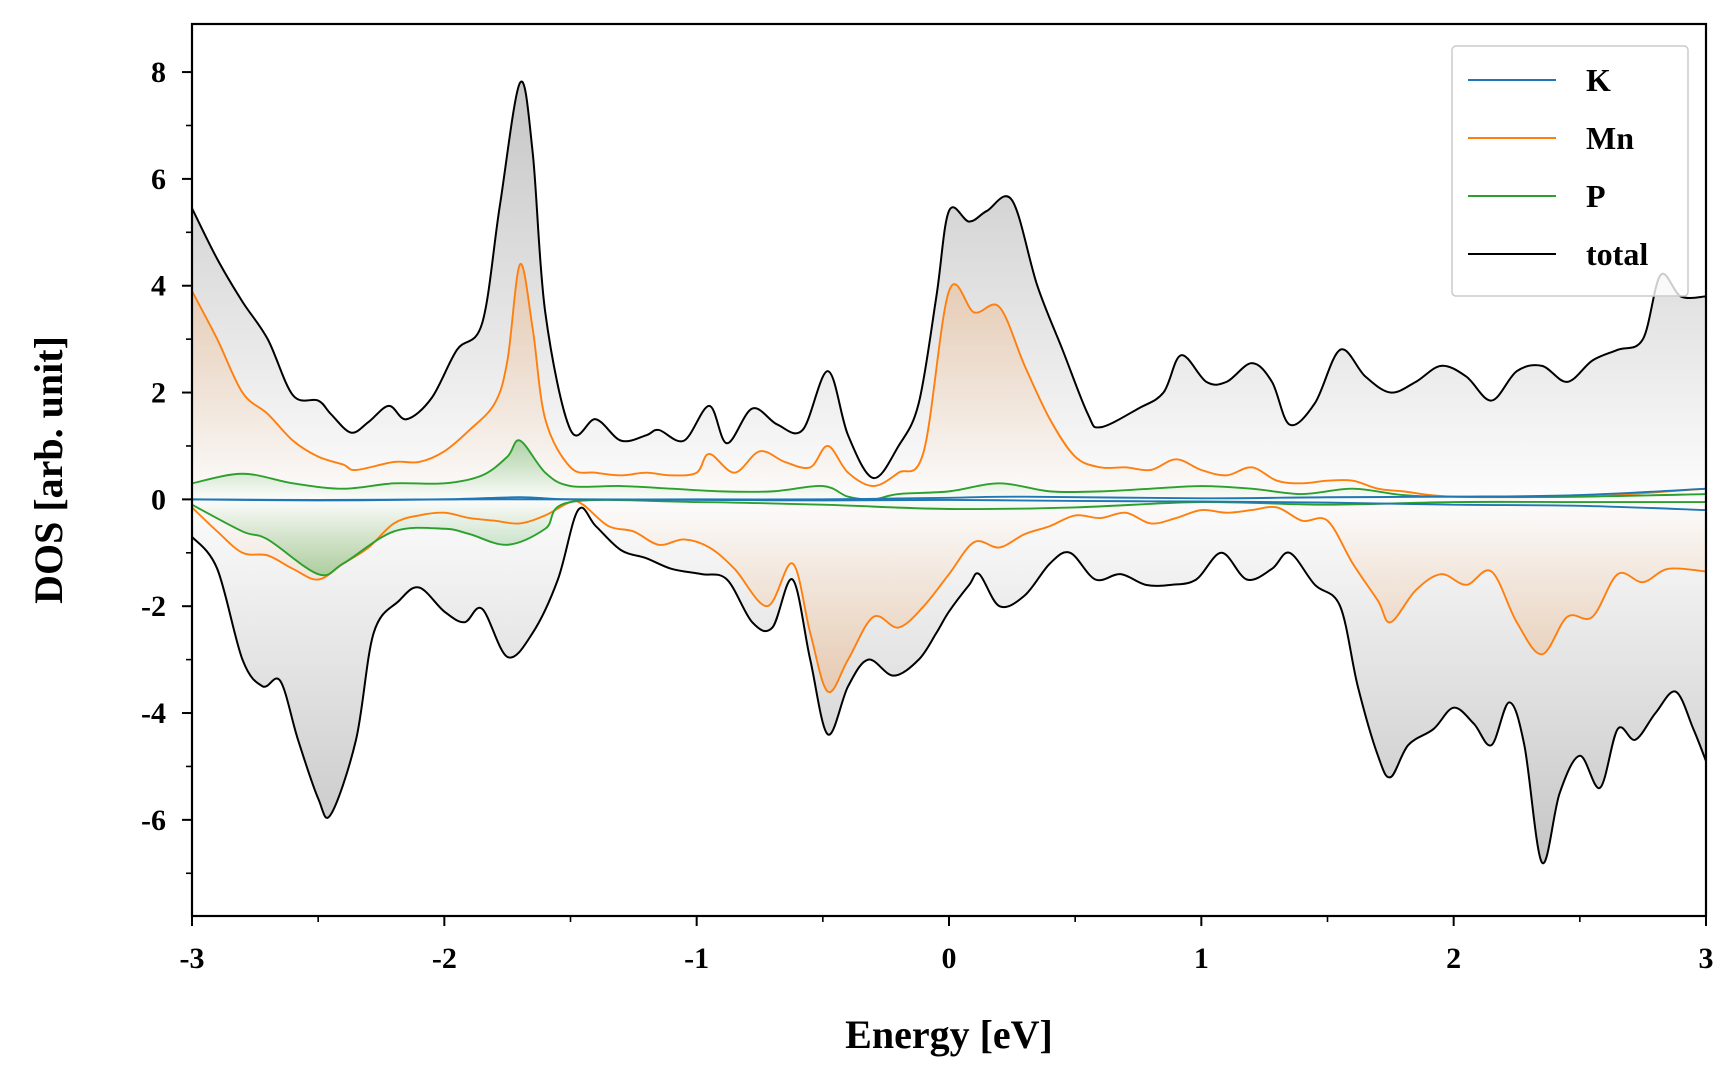 This screenshot has width=1728, height=1085. What do you see at coordinates (1570, 171) in the screenshot?
I see `legend-box` at bounding box center [1570, 171].